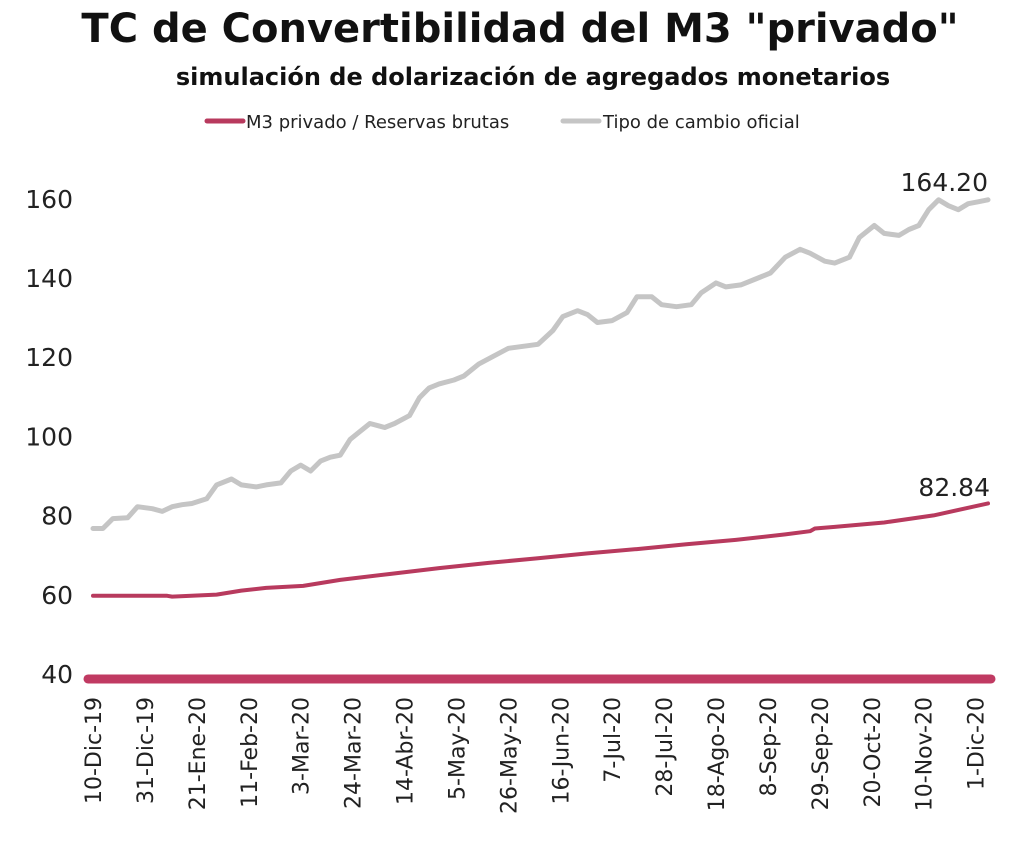 The height and width of the screenshot is (842, 1029). Describe the element at coordinates (977, 743) in the screenshot. I see `x-tick-label: 1-Dic-20` at that location.